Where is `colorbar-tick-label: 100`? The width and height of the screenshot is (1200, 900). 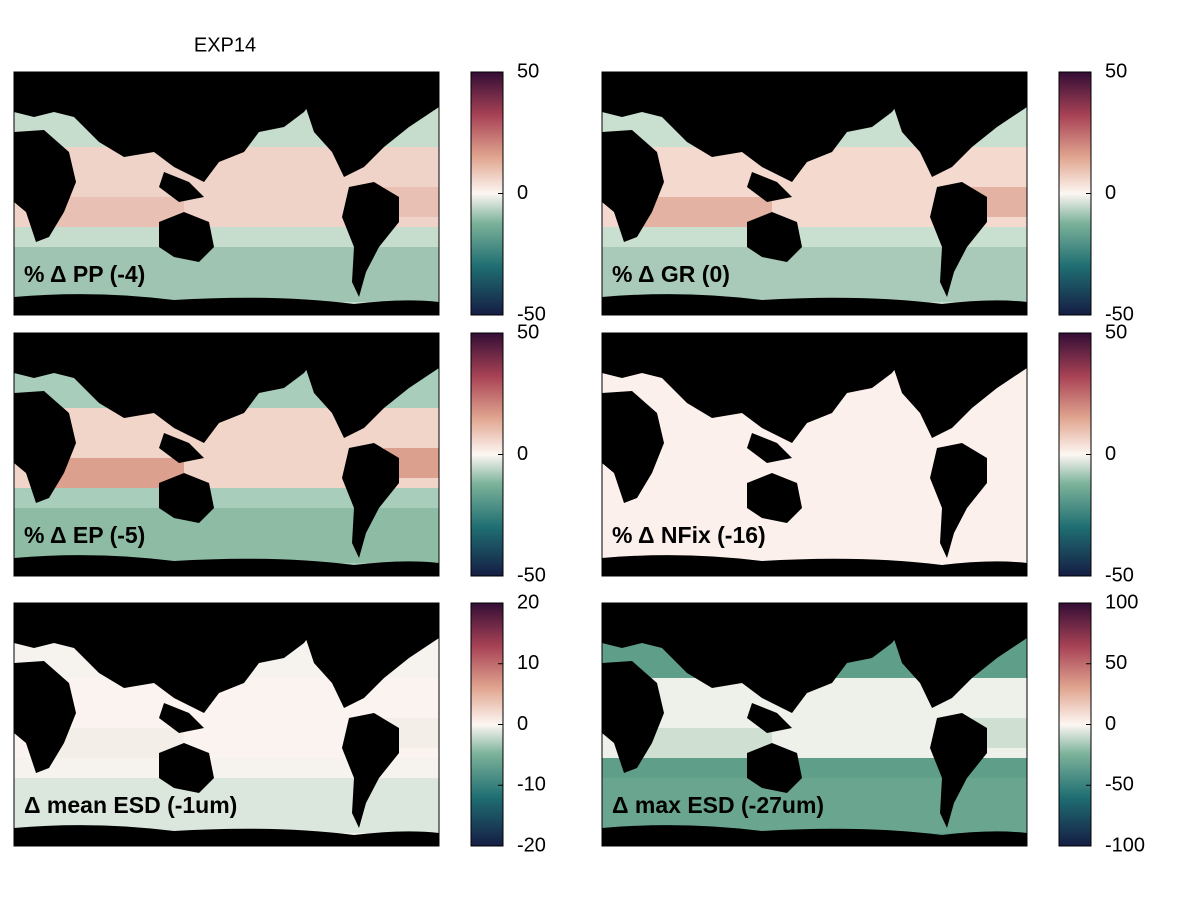 colorbar-tick-label: 100 is located at coordinates (1121, 602).